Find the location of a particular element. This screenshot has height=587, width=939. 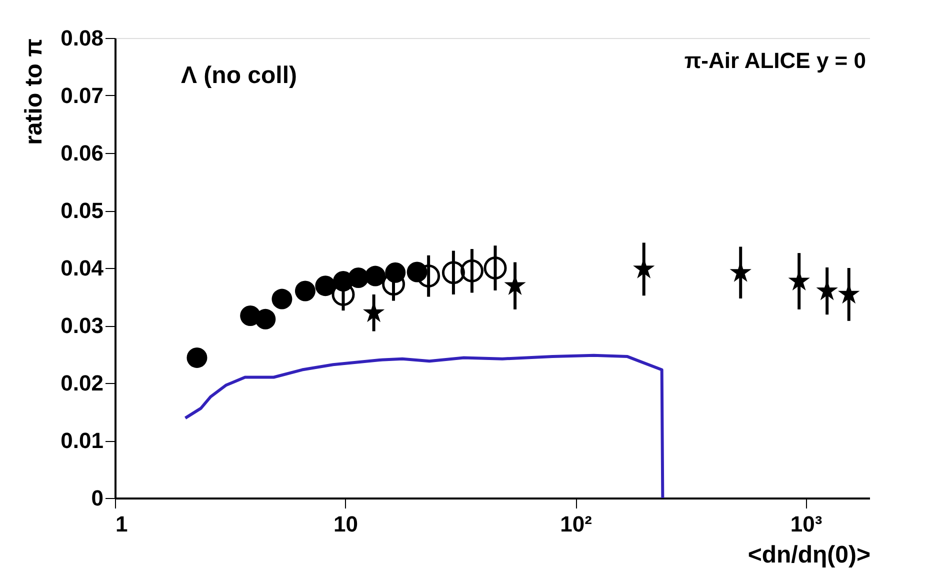

x-tick-label: 10 is located at coordinates (346, 524).